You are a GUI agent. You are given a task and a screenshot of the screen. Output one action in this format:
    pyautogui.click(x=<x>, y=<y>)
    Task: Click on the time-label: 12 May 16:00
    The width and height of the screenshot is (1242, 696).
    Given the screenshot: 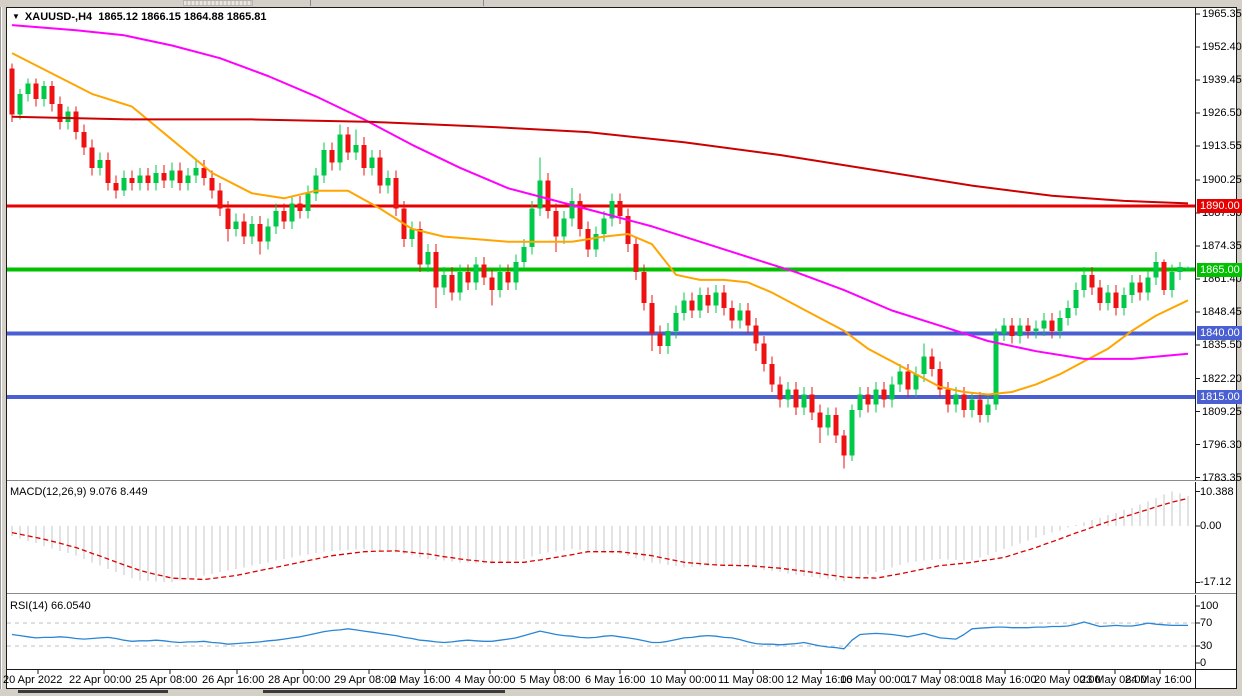 What is the action you would take?
    pyautogui.click(x=819, y=680)
    